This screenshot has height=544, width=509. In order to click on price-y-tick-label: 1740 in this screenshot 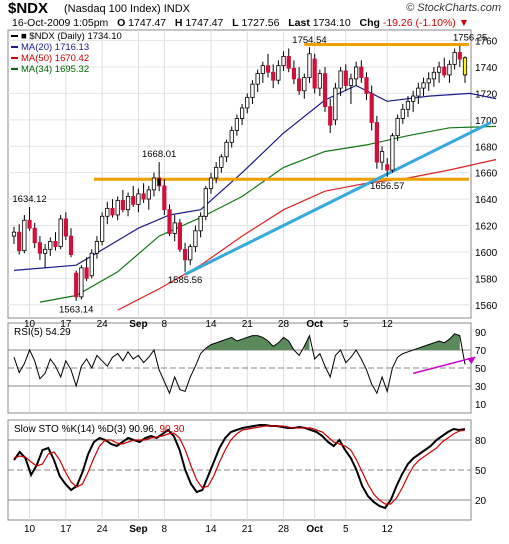, I will do `click(486, 68)`.